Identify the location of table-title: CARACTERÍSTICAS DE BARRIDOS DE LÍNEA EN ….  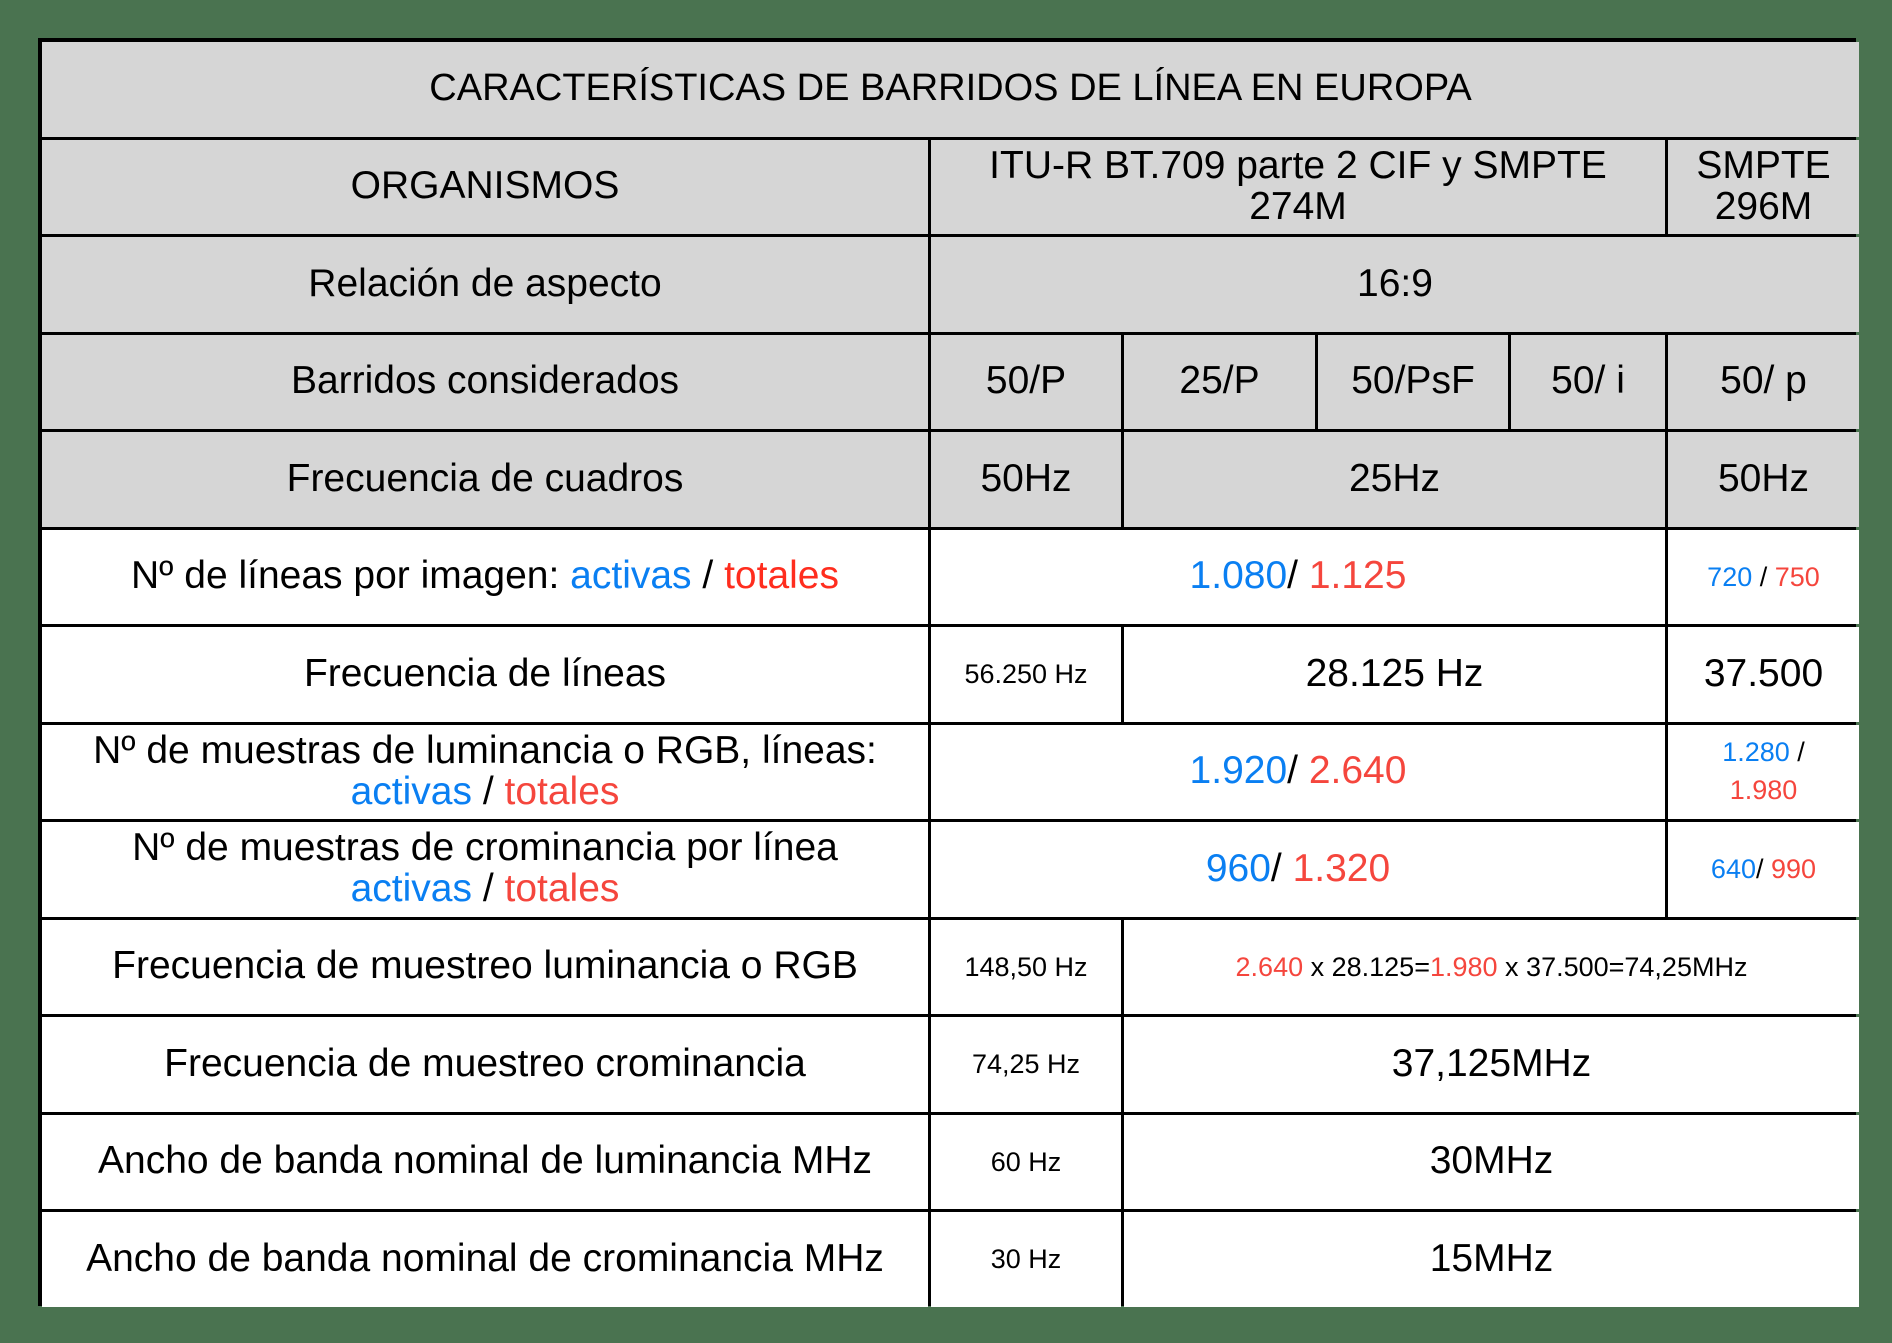
(950, 89).